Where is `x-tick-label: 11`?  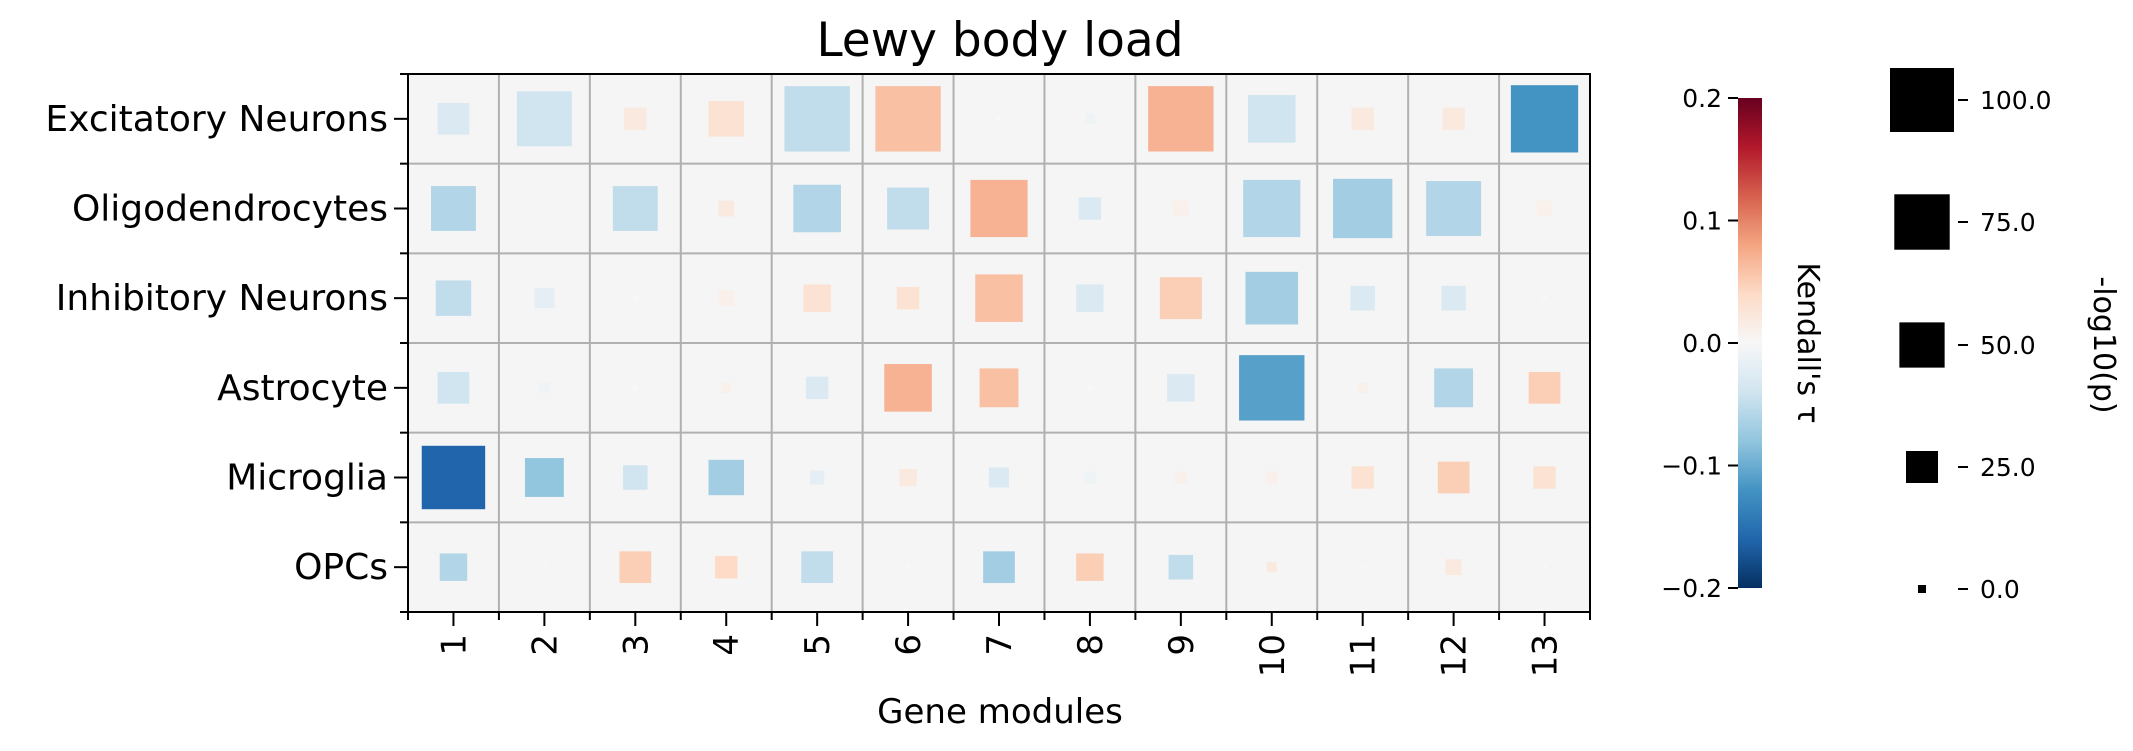 x-tick-label: 11 is located at coordinates (1364, 655).